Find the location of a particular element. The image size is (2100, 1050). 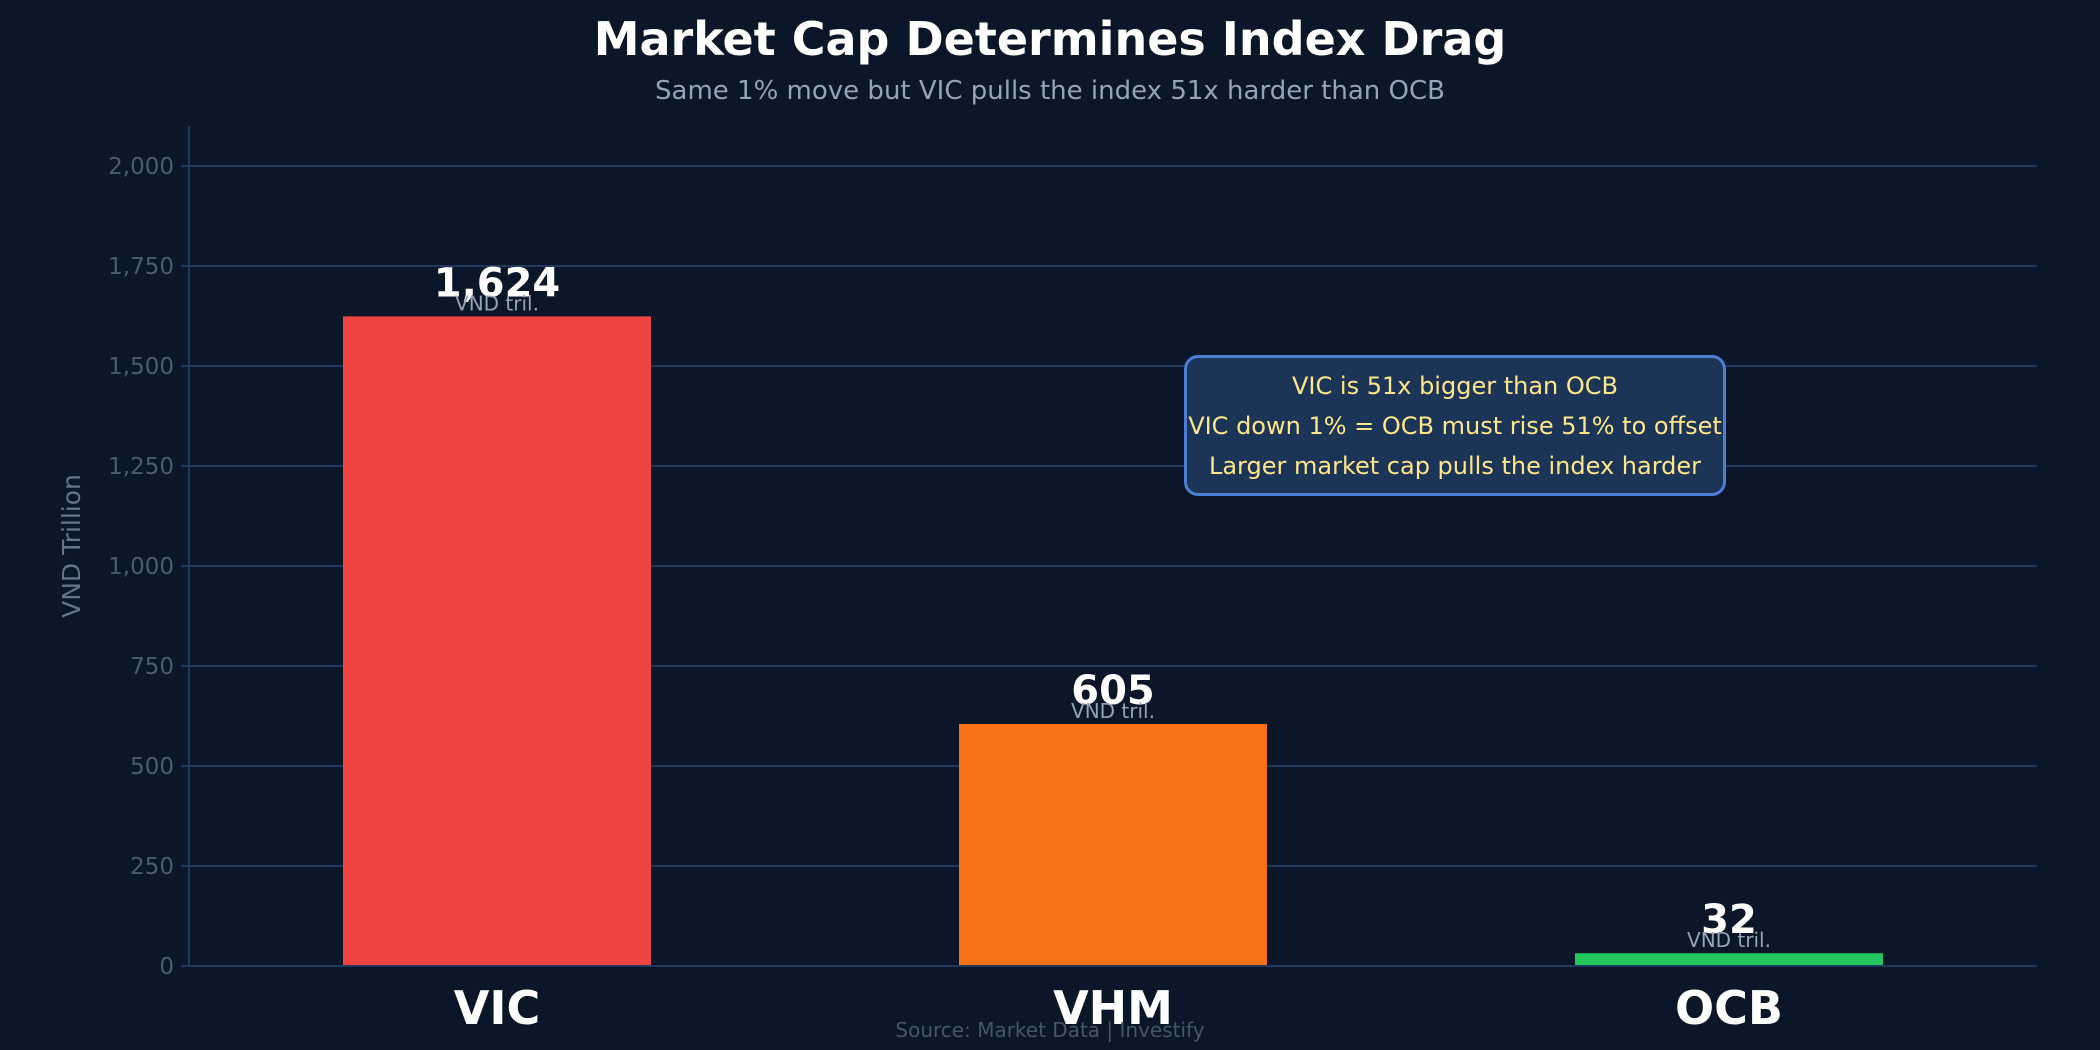

annotation-line-3: Larger market cap pulls the index harder is located at coordinates (1455, 465).